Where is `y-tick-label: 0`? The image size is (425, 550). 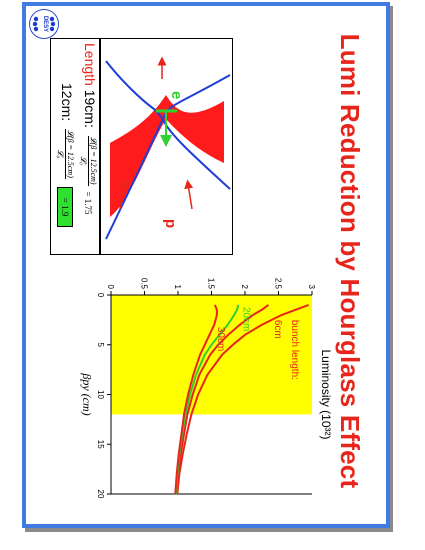
y-tick-label: 0 is located at coordinates (110, 287).